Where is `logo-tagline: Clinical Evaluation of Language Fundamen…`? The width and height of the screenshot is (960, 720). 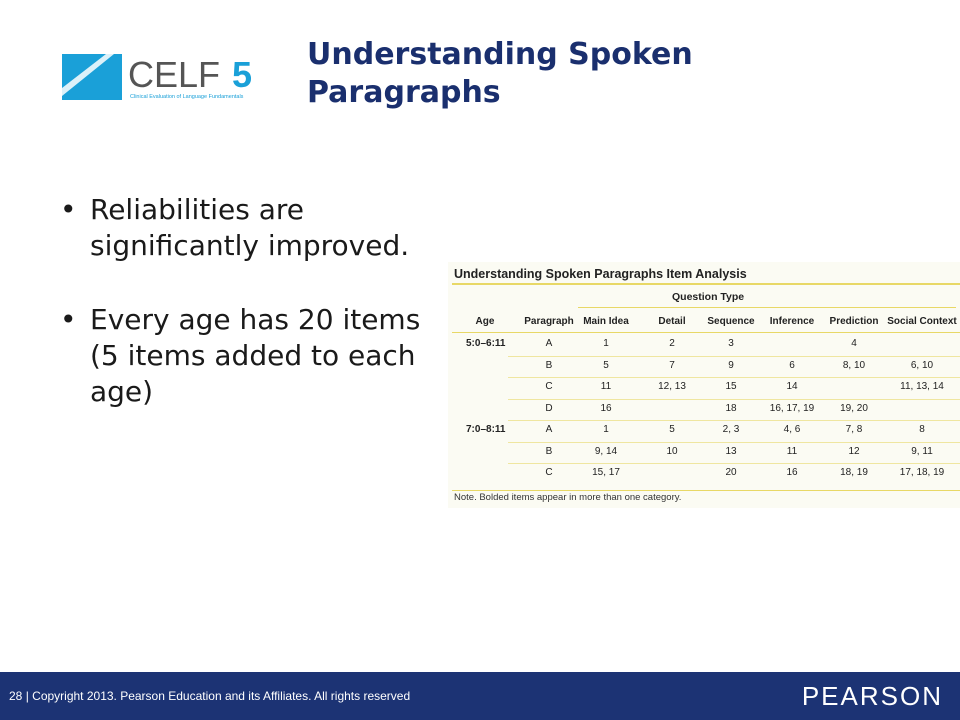 logo-tagline: Clinical Evaluation of Language Fundamen… is located at coordinates (187, 97).